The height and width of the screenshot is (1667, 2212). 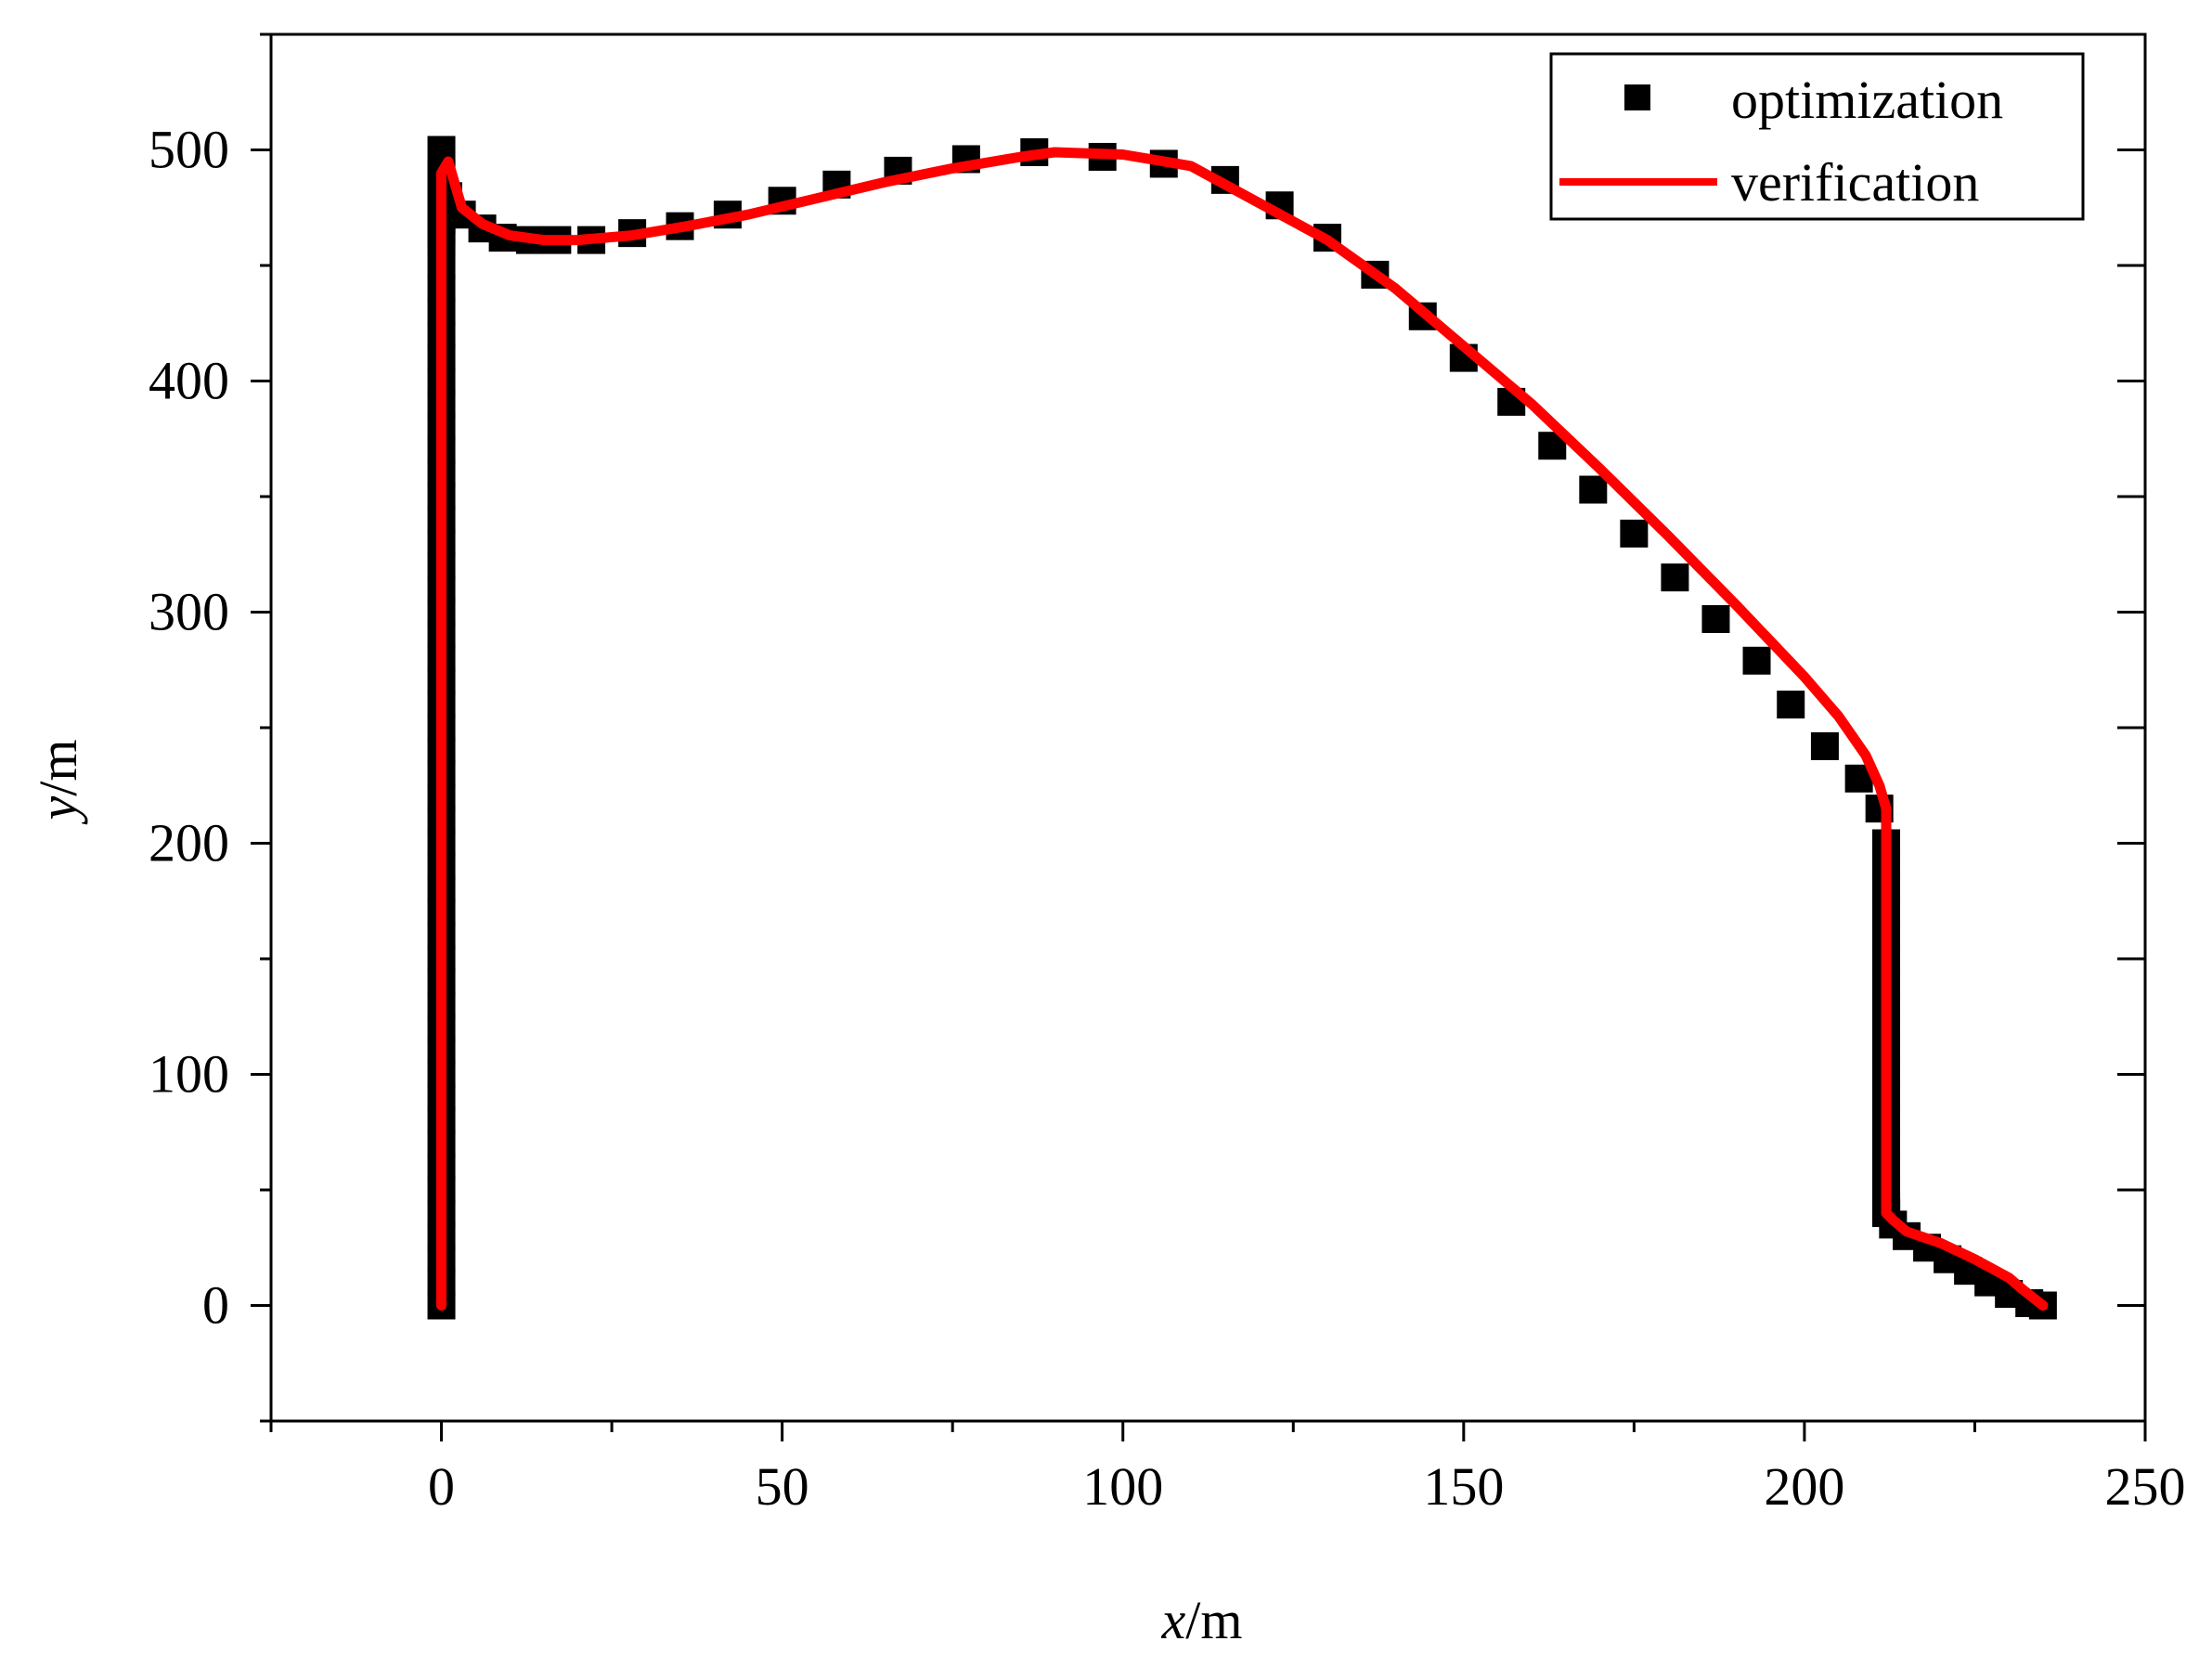 I want to click on y-tick-label: 100, so click(x=189, y=1074).